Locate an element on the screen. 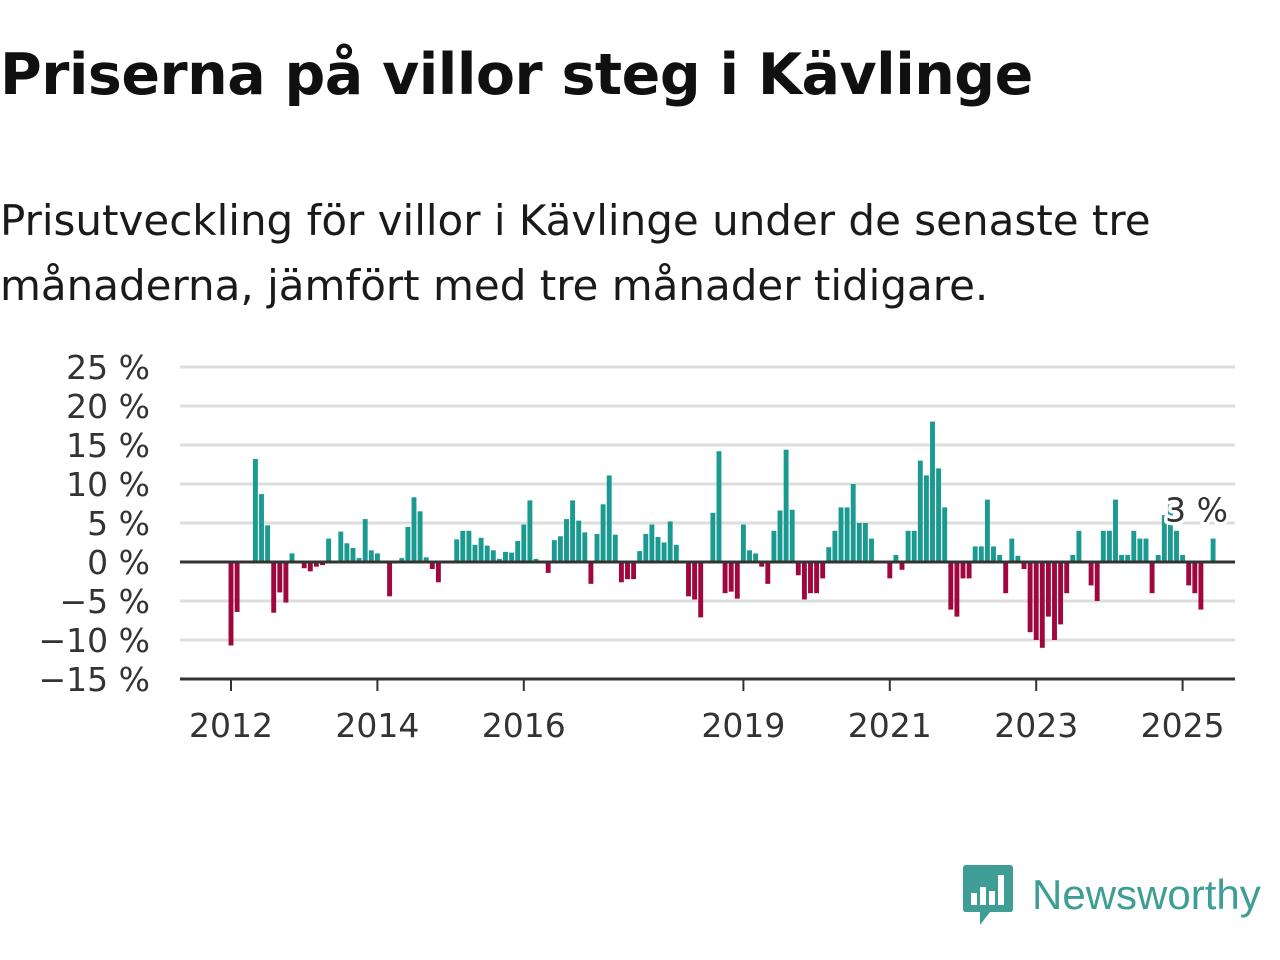 The height and width of the screenshot is (960, 1280). x-tick-label: 2025 is located at coordinates (1183, 725).